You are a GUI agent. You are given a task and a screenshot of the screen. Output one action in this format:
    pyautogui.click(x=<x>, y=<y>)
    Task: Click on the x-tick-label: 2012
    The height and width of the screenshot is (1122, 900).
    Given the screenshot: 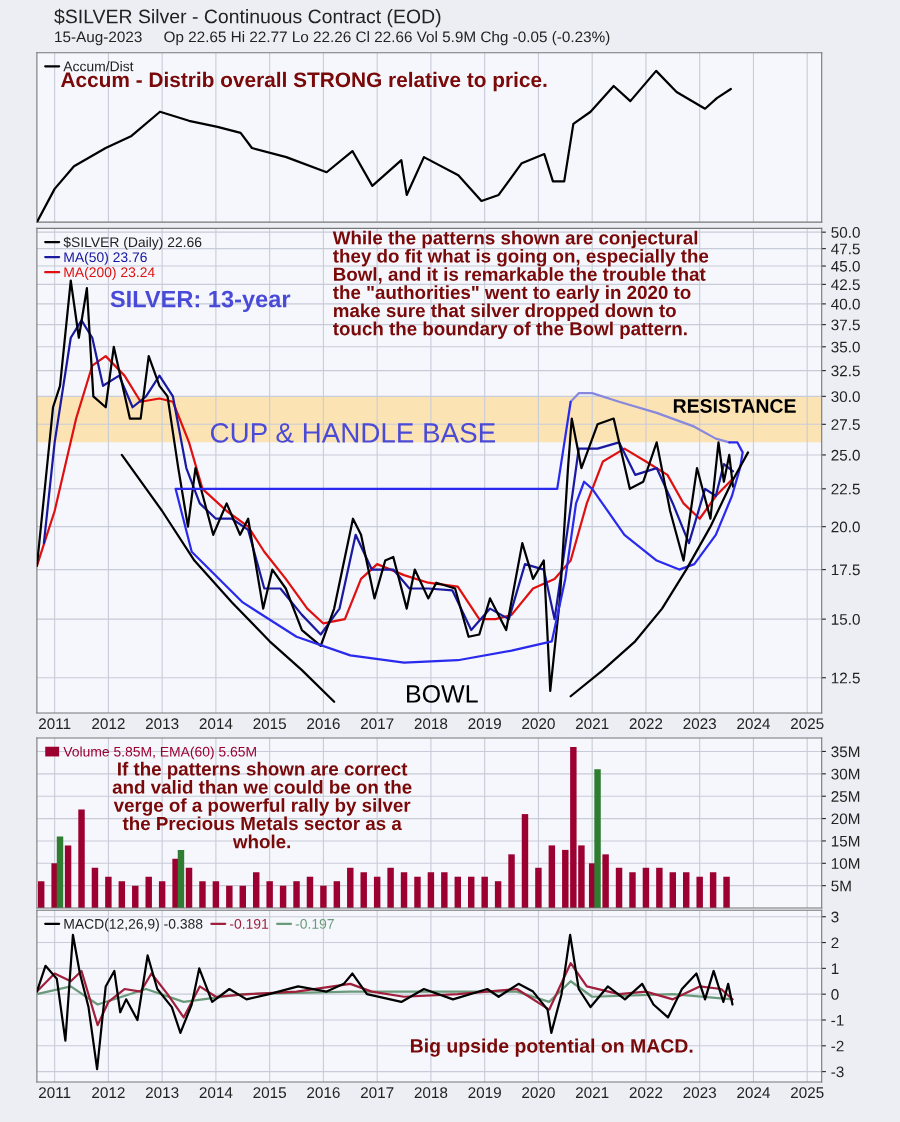 What is the action you would take?
    pyautogui.click(x=108, y=724)
    